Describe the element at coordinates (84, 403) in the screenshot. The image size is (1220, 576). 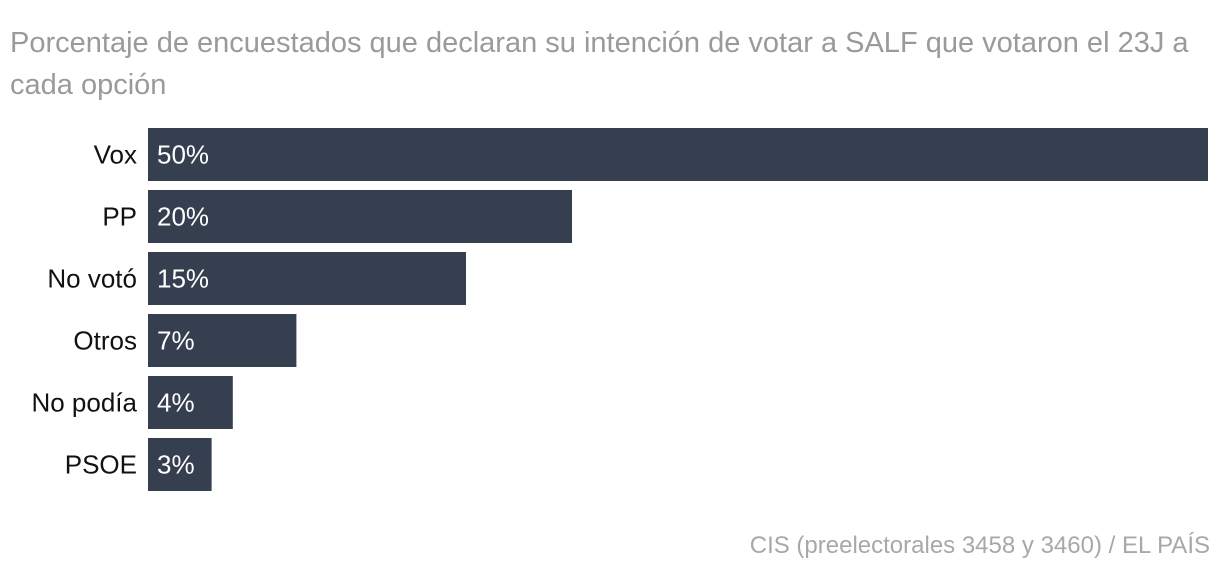
I see `category-label: No podía` at that location.